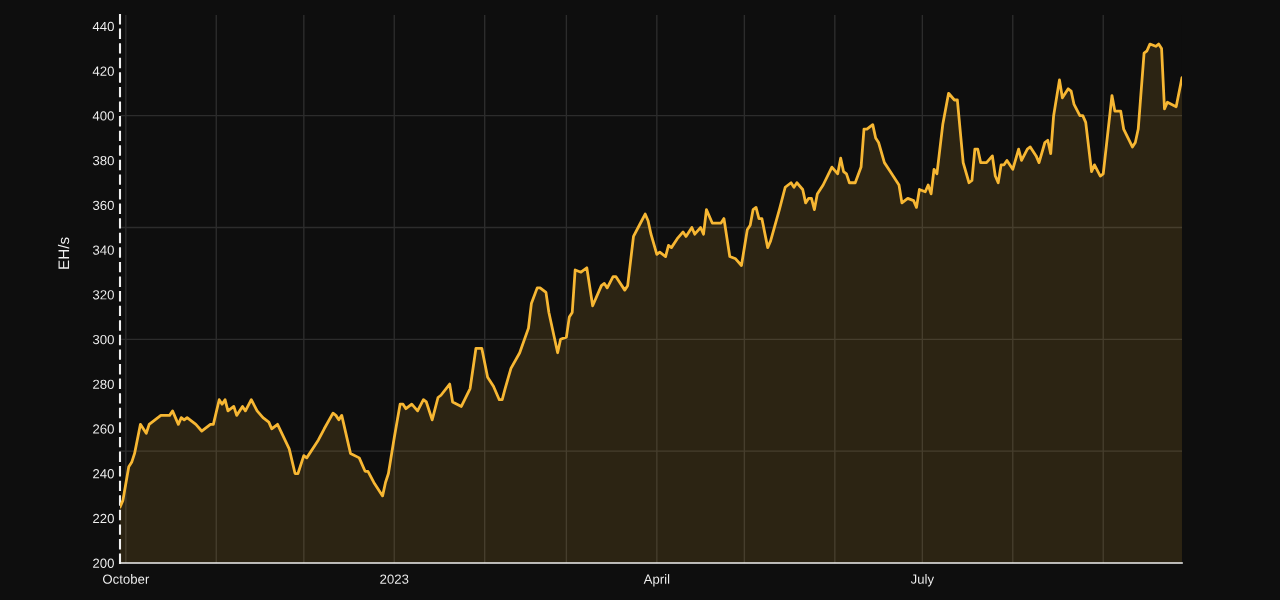 The image size is (1280, 600). What do you see at coordinates (656, 580) in the screenshot?
I see `x-tick-label: April` at bounding box center [656, 580].